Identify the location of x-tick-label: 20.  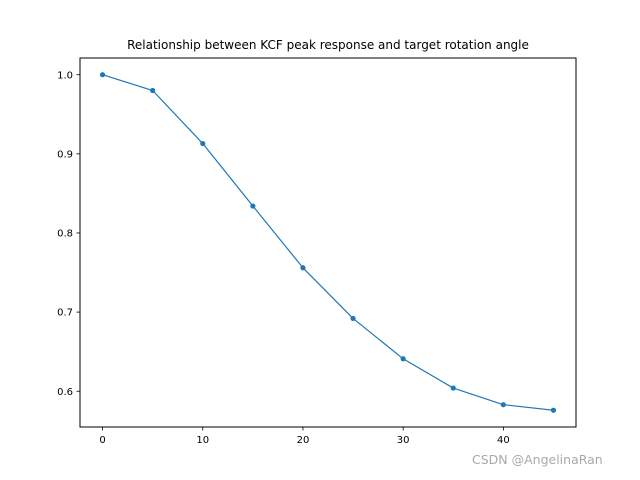
(303, 440).